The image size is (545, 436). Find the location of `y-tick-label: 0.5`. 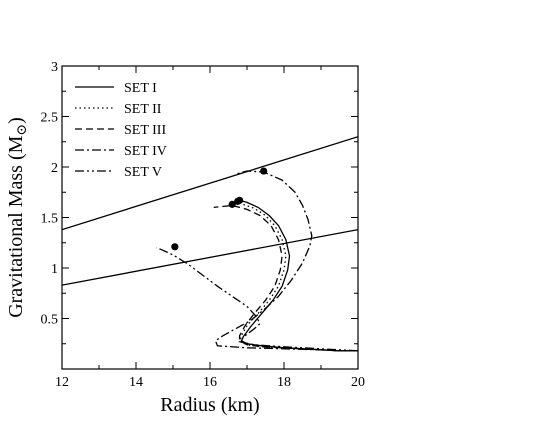

y-tick-label: 0.5 is located at coordinates (50, 320).